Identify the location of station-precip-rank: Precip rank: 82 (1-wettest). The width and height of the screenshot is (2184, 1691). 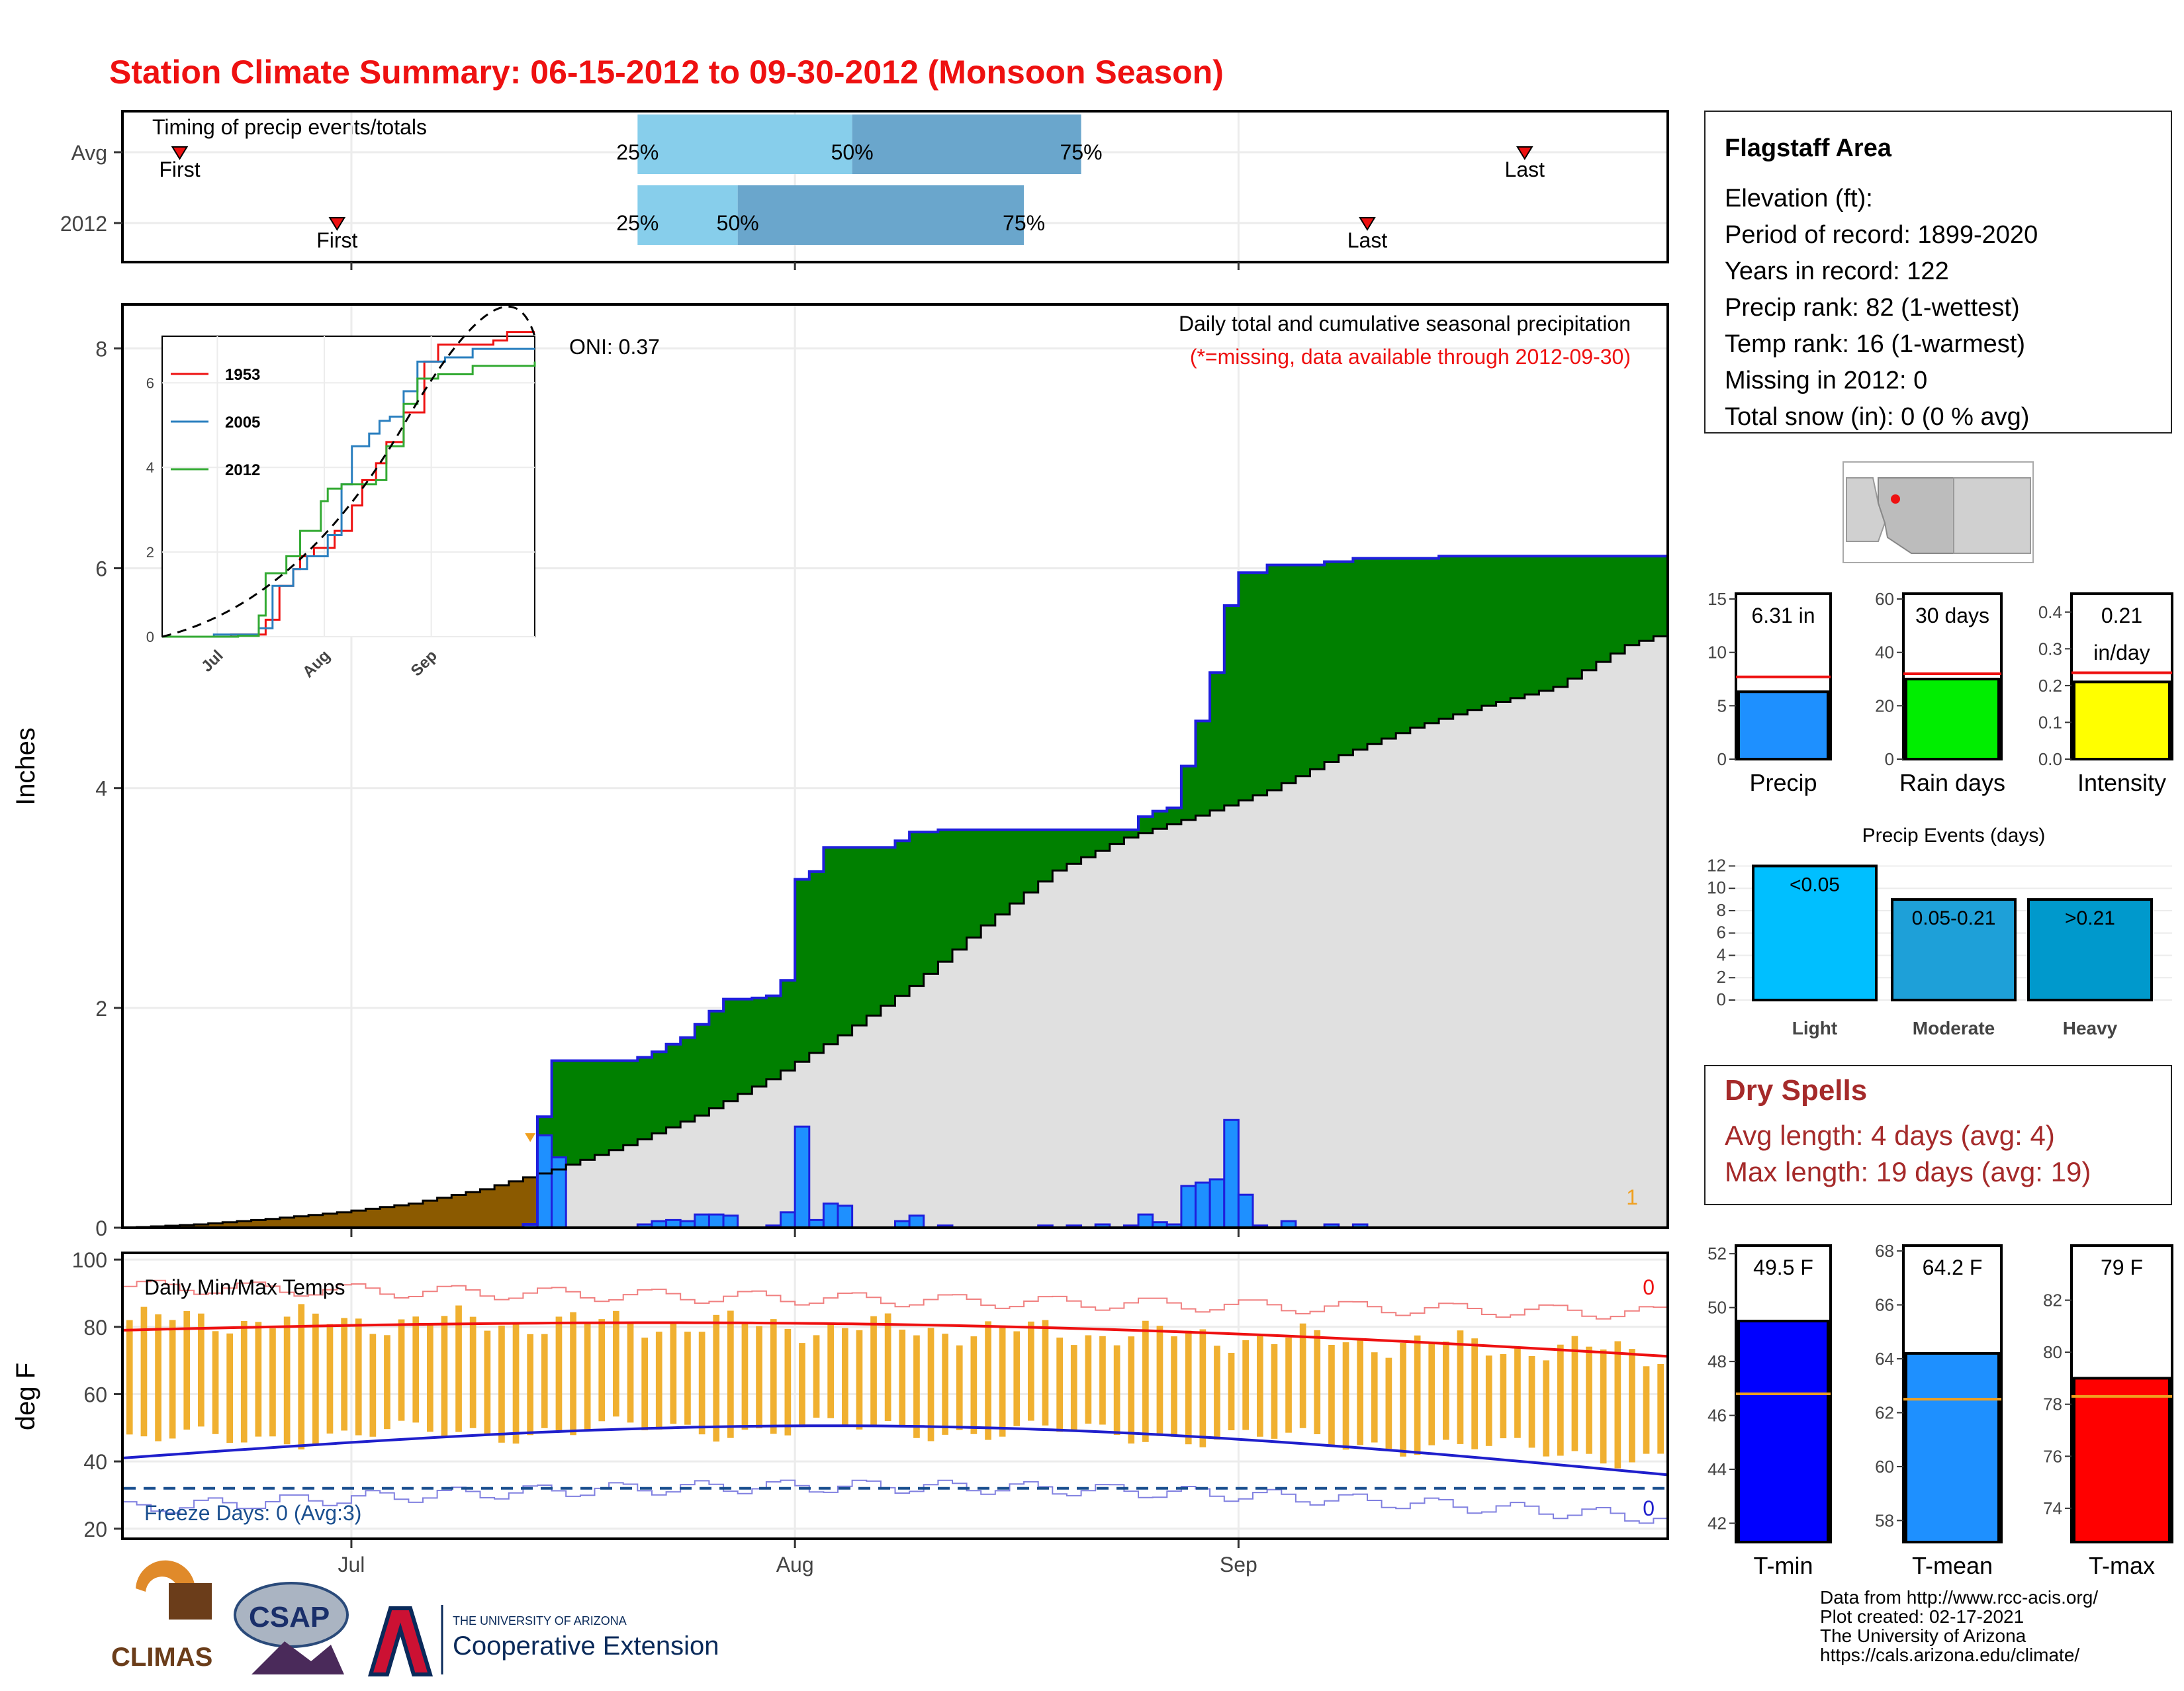
(1872, 308).